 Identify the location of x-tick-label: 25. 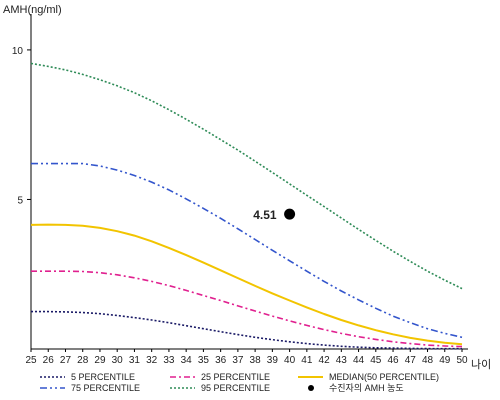
(31, 360).